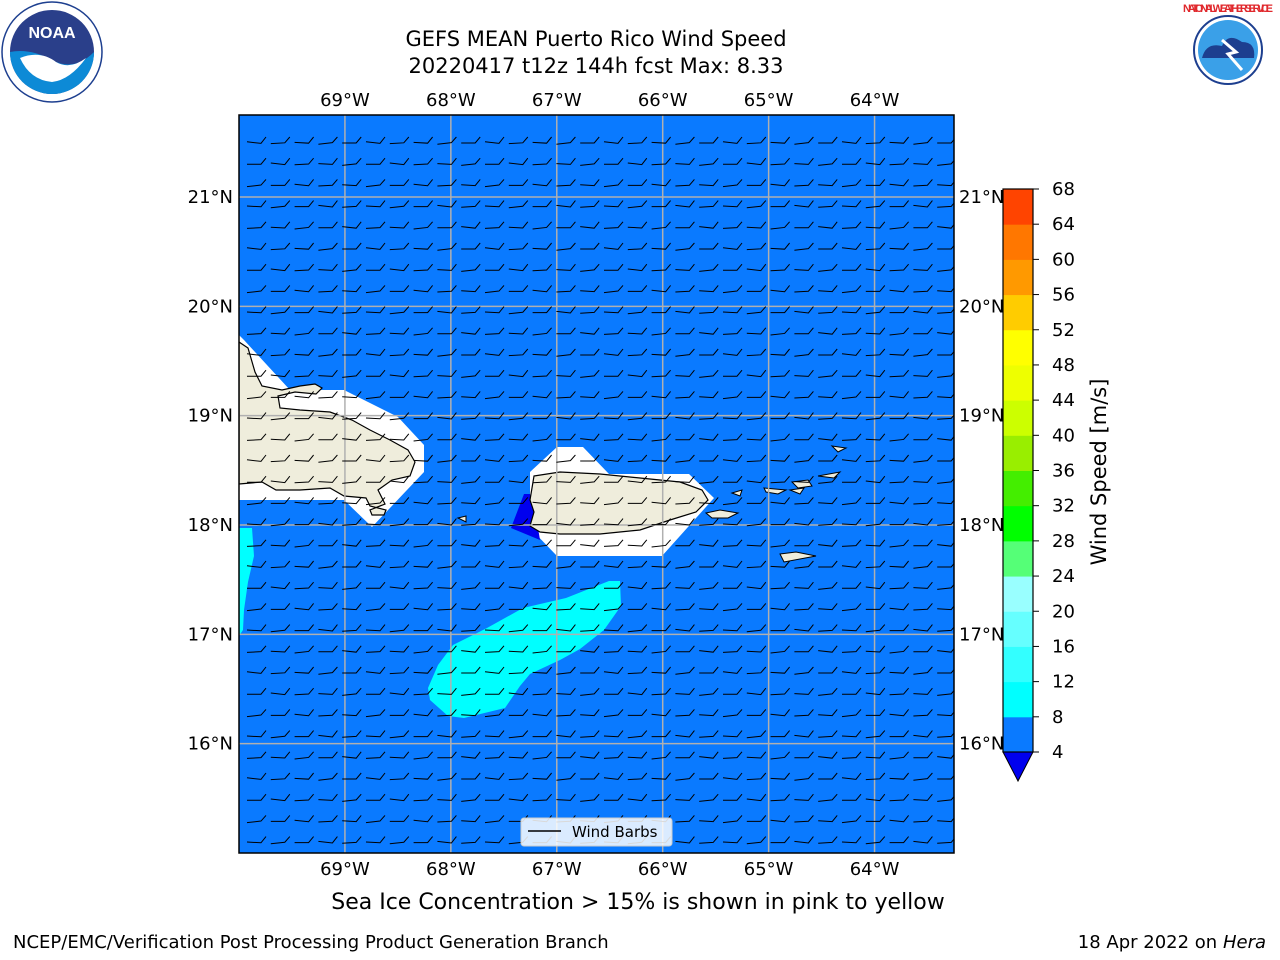  What do you see at coordinates (1063, 295) in the screenshot?
I see `colorbar-tick-label: 56` at bounding box center [1063, 295].